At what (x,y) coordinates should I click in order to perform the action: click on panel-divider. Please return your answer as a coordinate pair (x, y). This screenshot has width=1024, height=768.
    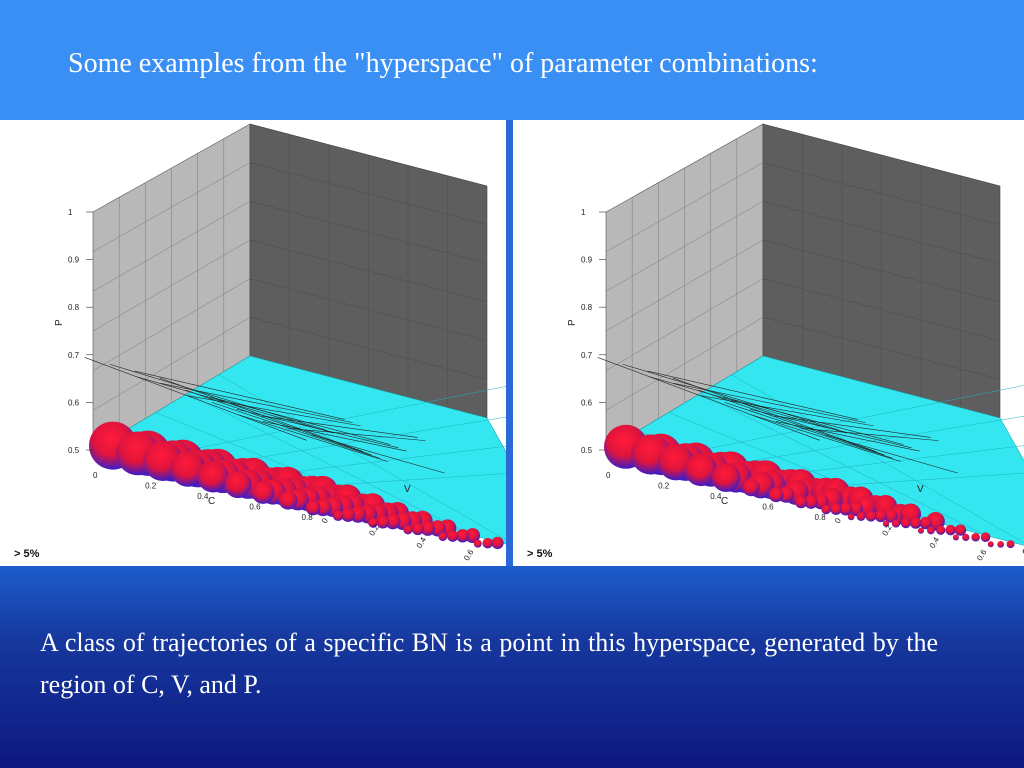
    Looking at the image, I should click on (509, 343).